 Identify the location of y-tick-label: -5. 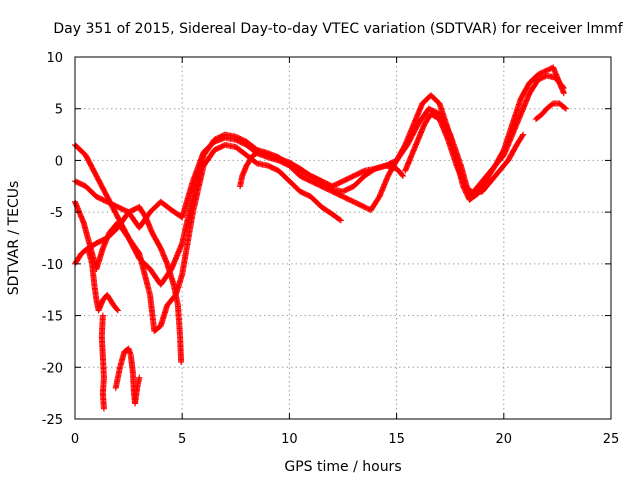
(56, 213).